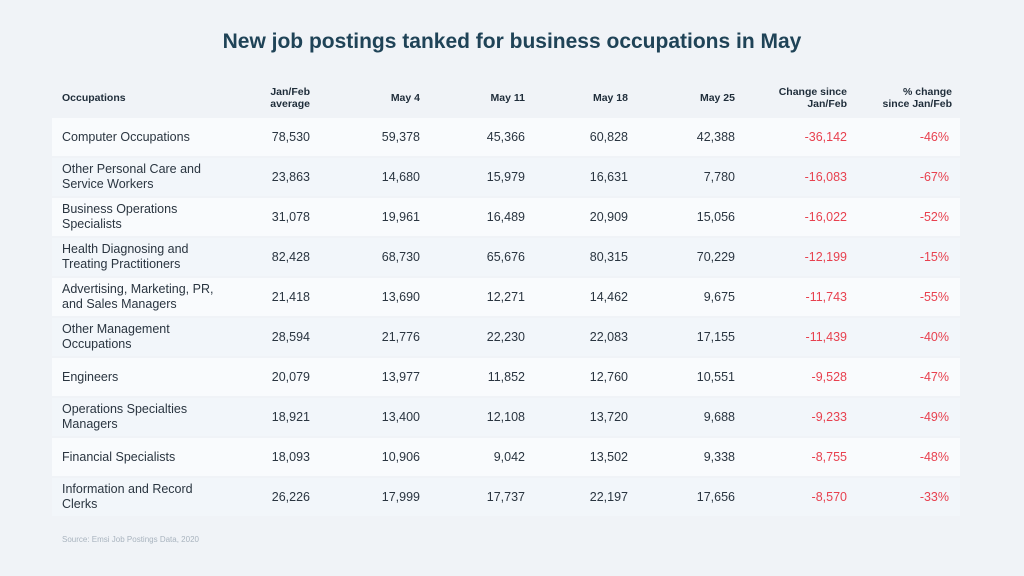 The width and height of the screenshot is (1024, 576). I want to click on occupation-line: Information and Record, so click(127, 489).